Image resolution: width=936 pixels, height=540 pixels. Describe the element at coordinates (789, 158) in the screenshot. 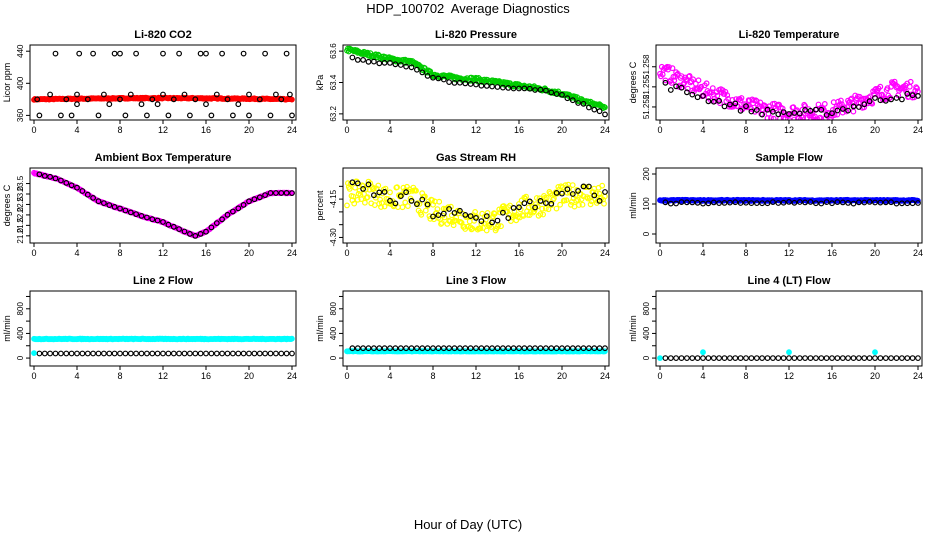

I see `sample-flow-title: Sample Flow` at that location.